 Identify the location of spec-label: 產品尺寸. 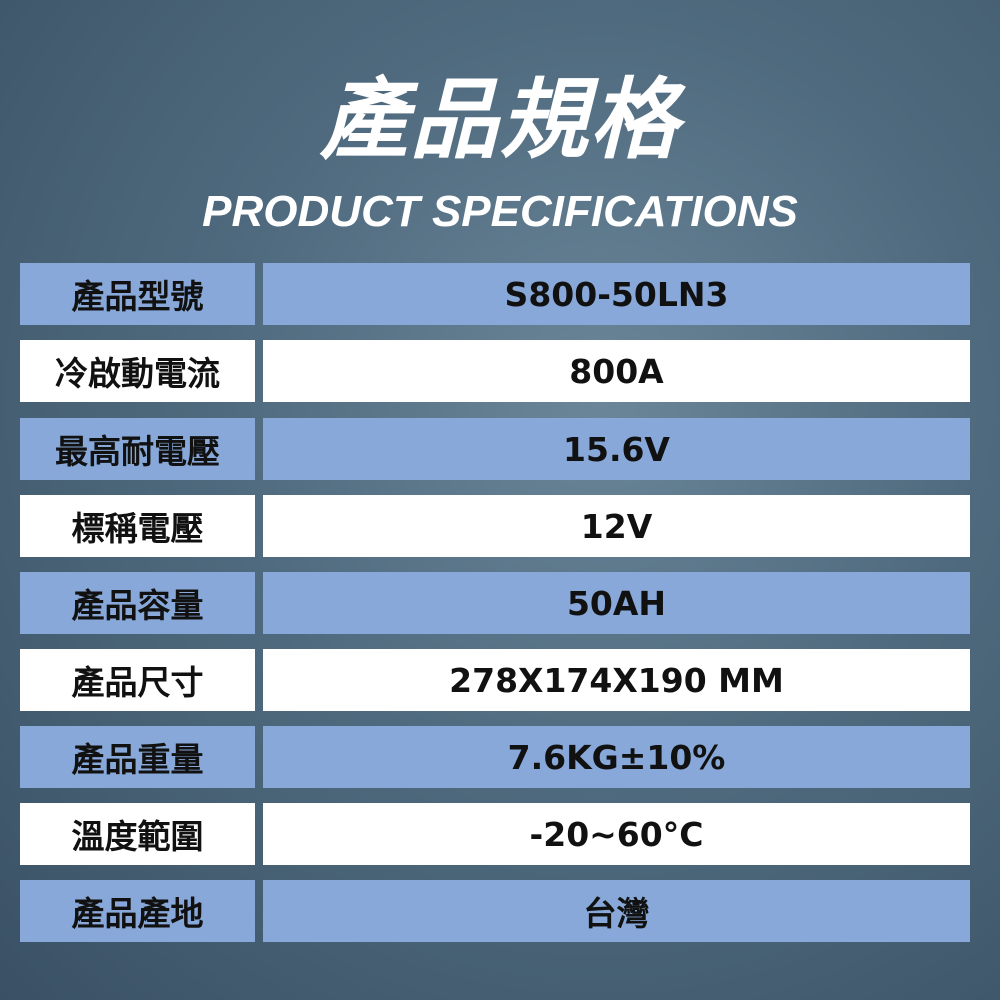
(137, 680).